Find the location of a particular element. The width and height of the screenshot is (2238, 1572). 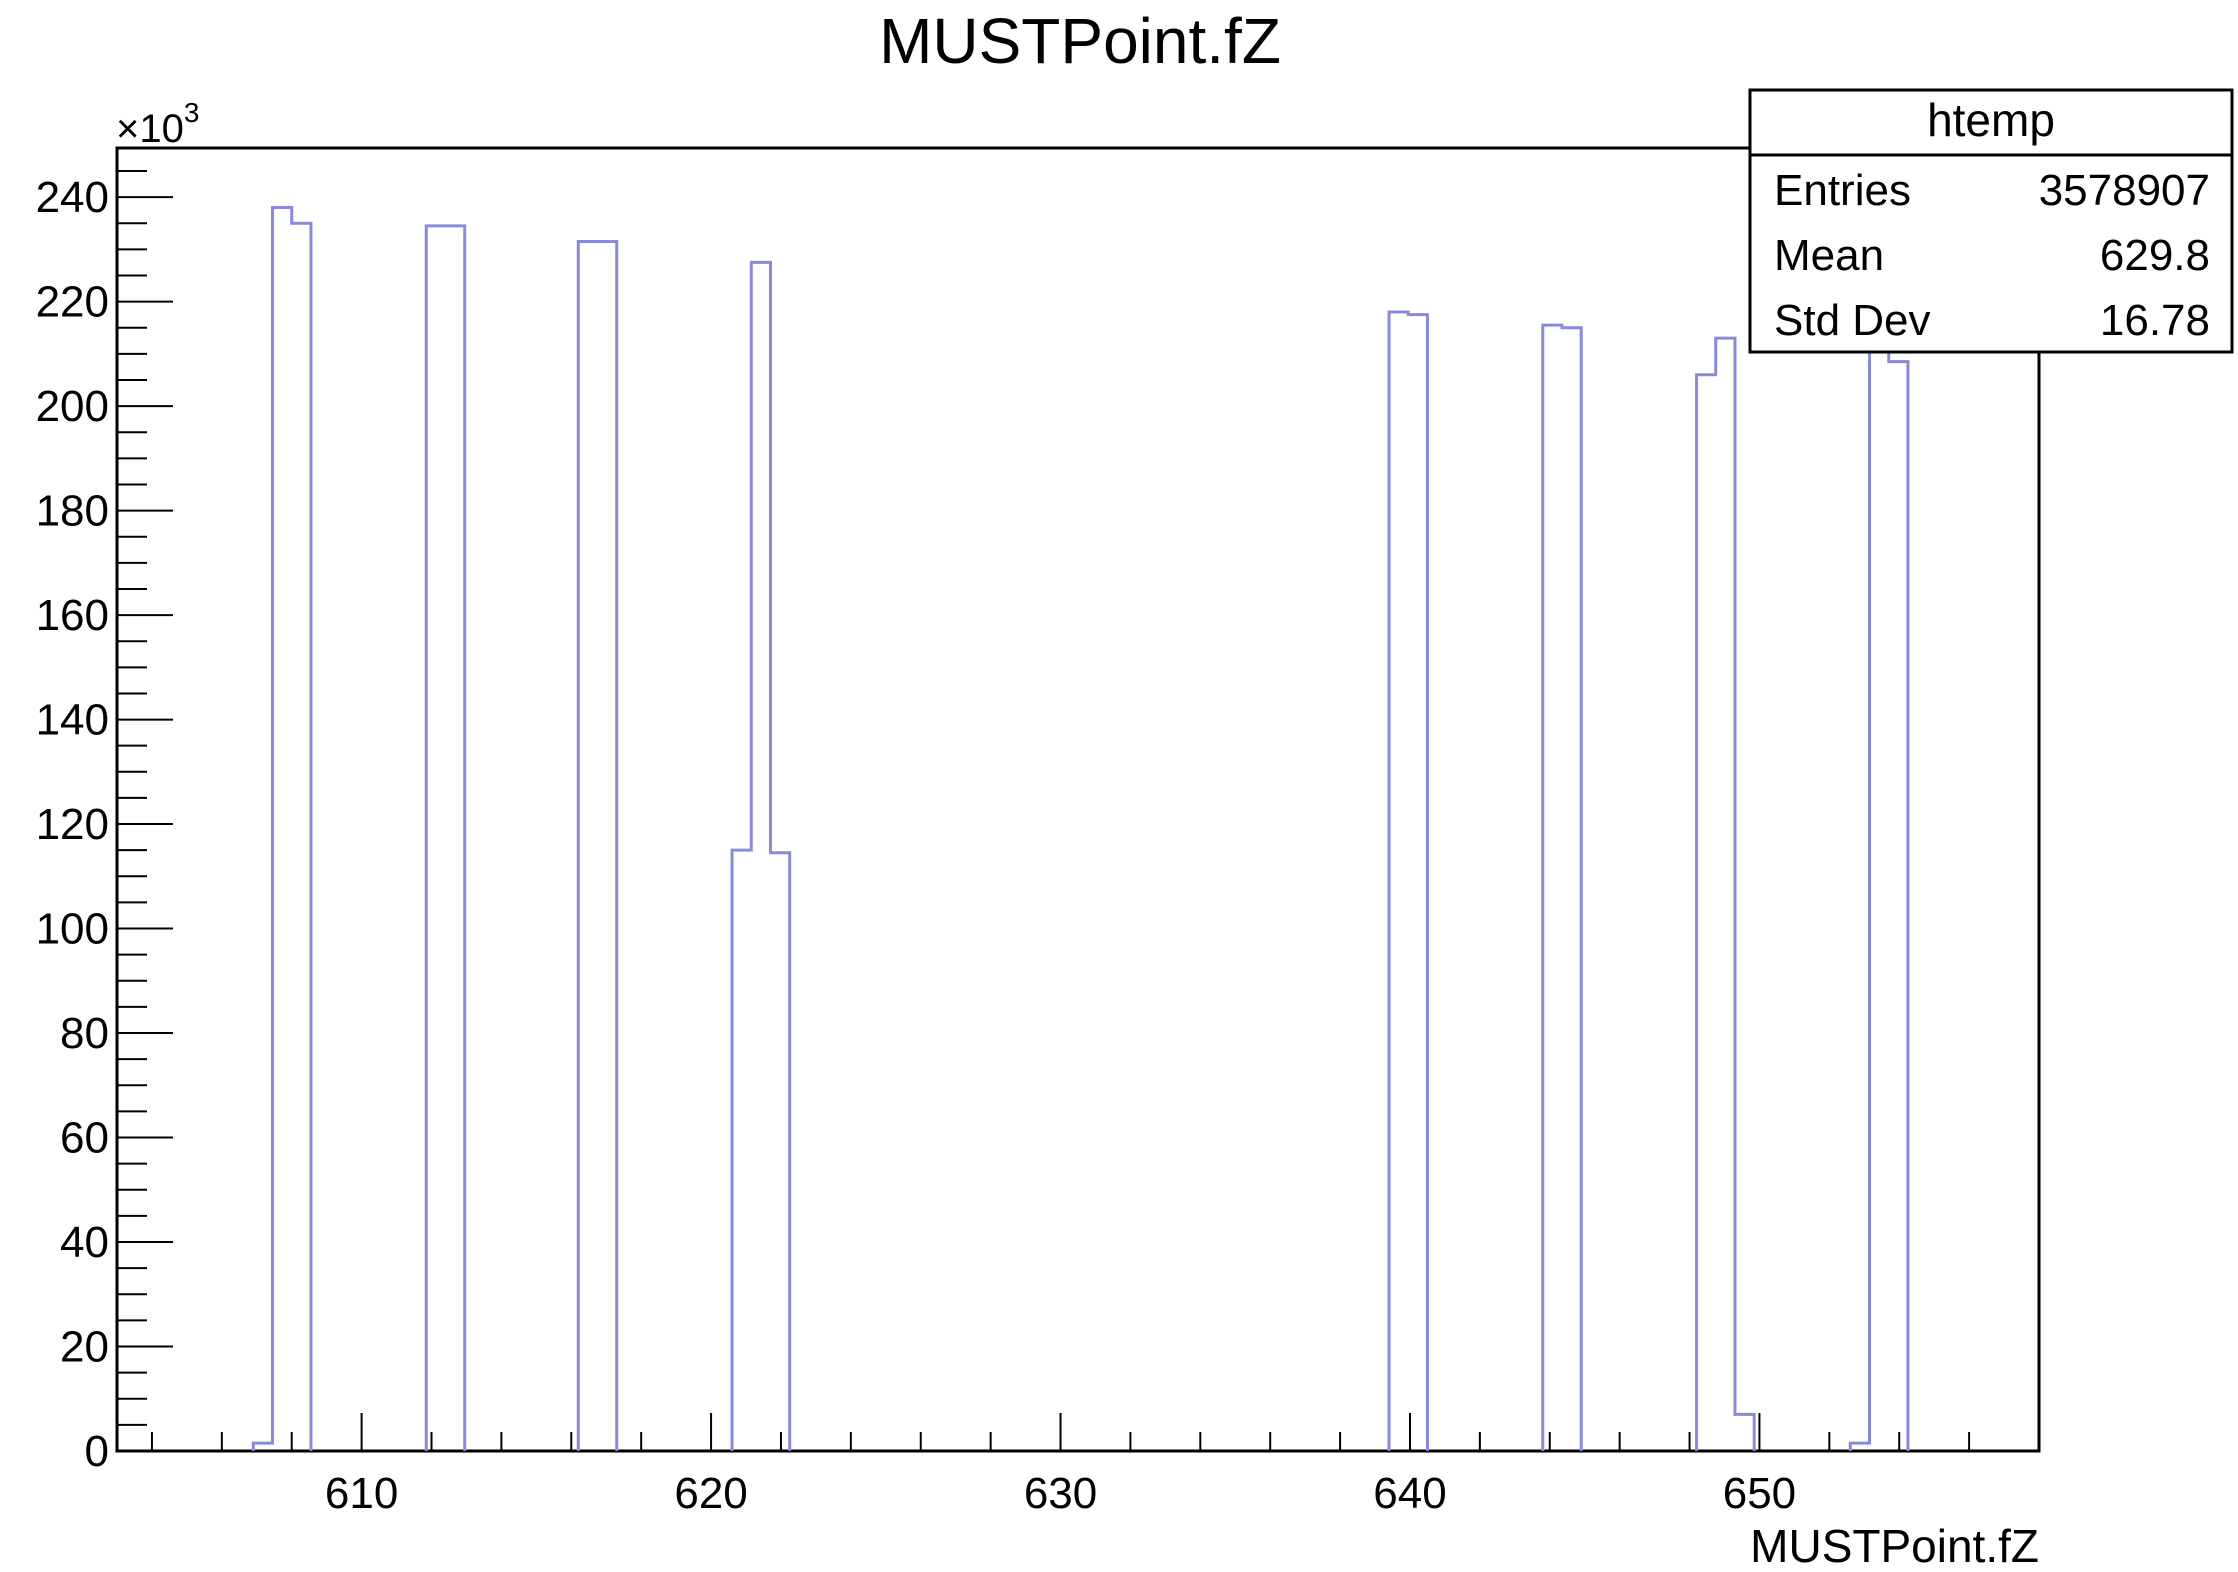

y-multiplier-base: ×10 is located at coordinates (150, 129).